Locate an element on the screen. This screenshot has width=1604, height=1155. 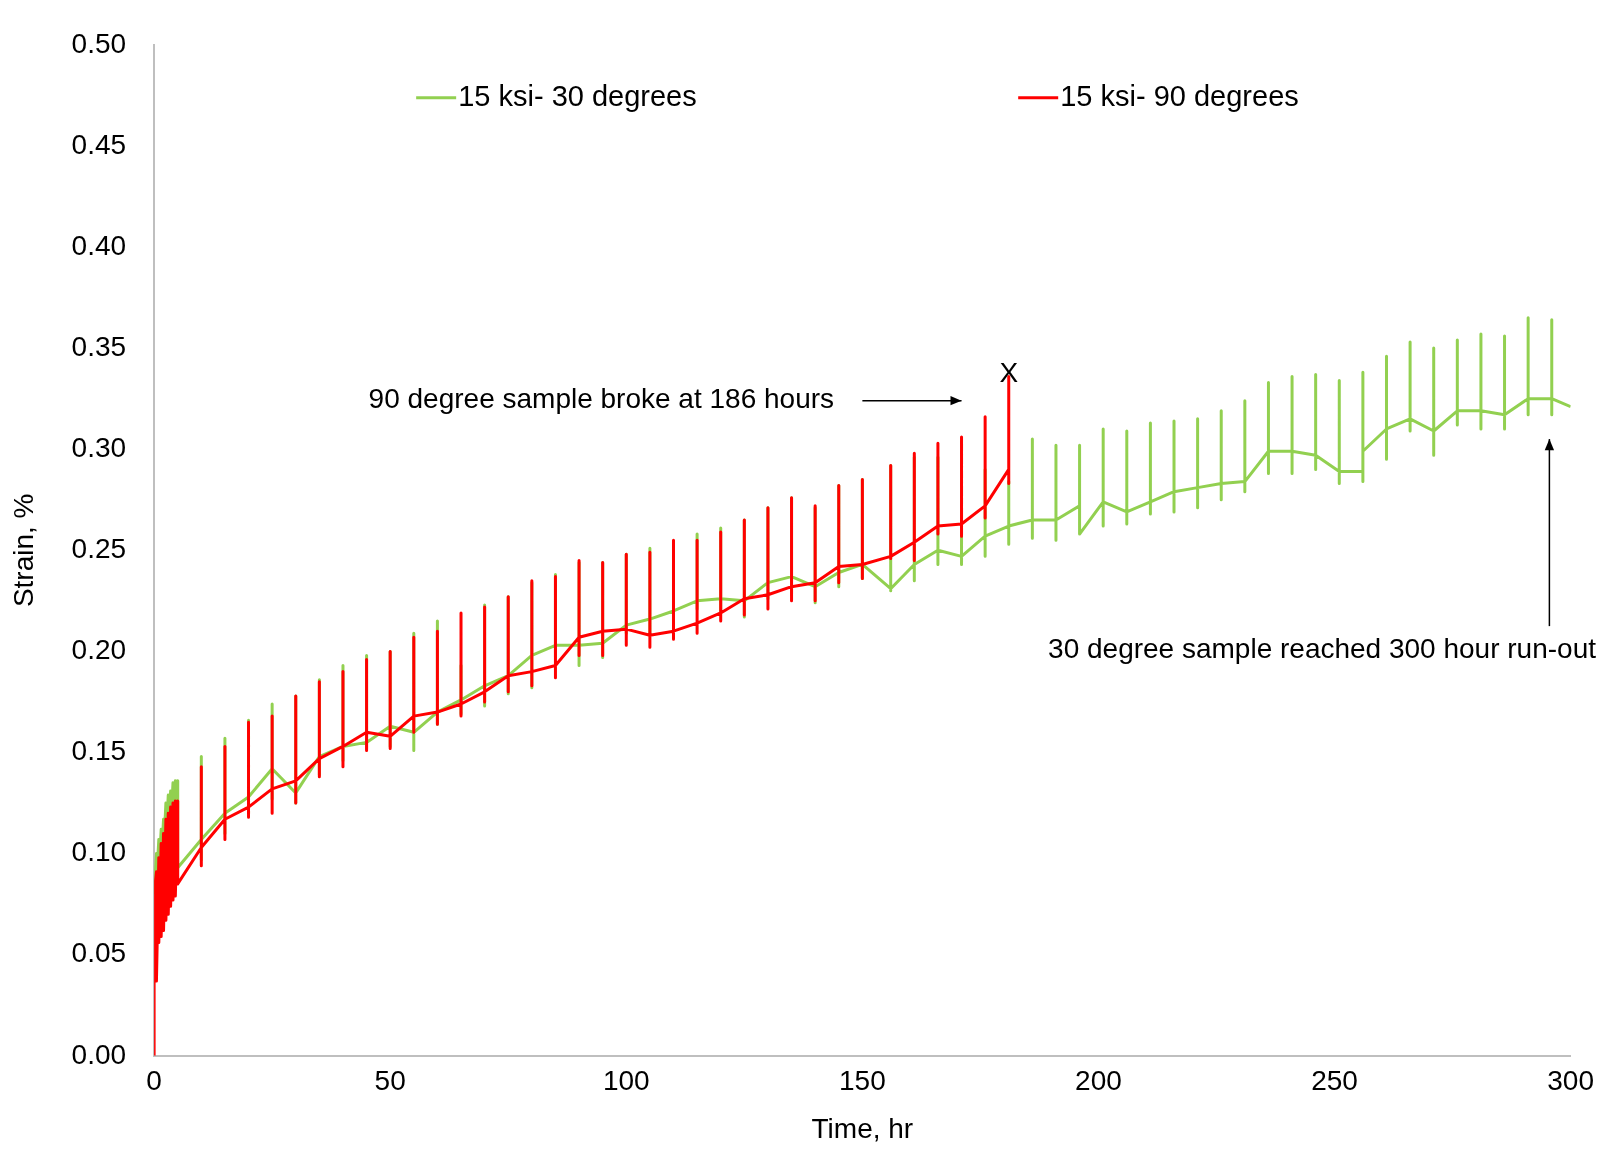
legend-label: 15 ksi- 90 degrees is located at coordinates (1179, 95).